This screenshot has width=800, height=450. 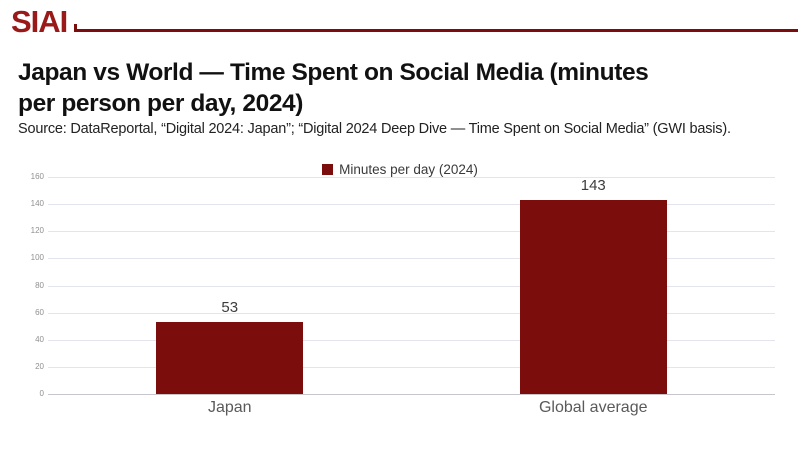 I want to click on legend-label: Minutes per day (2024), so click(x=408, y=169).